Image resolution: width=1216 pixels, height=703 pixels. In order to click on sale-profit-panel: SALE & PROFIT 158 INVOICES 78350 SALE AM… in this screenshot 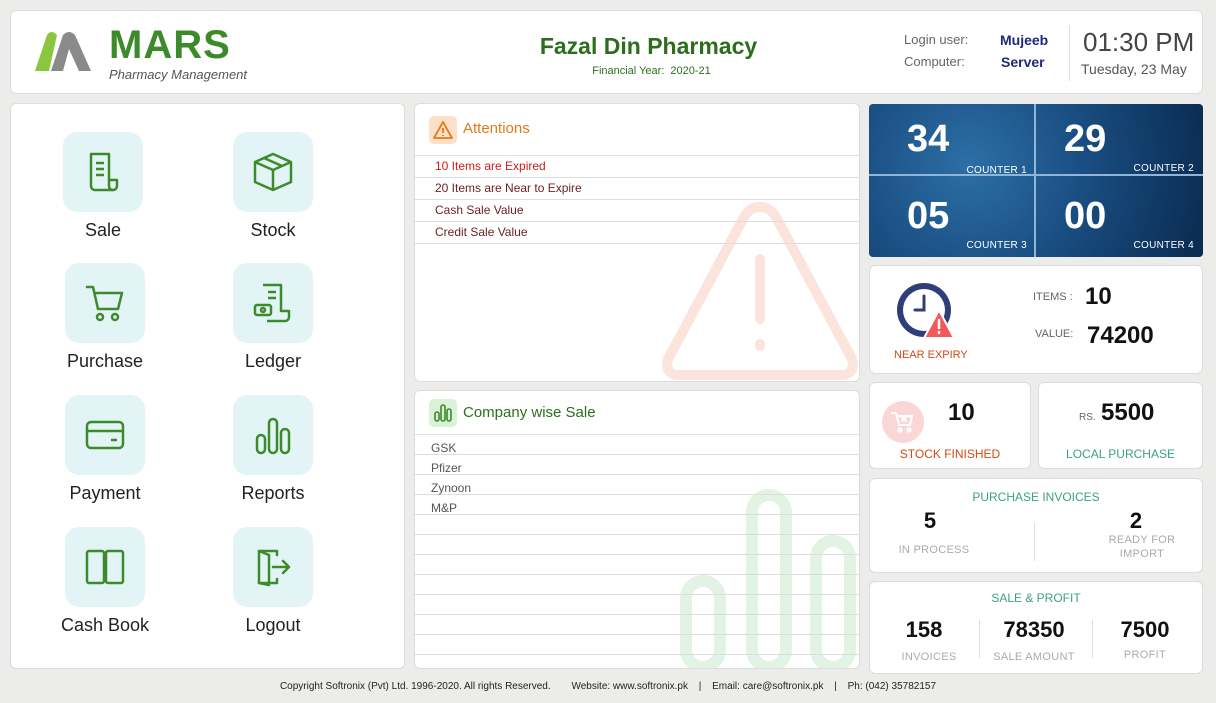, I will do `click(1036, 627)`.